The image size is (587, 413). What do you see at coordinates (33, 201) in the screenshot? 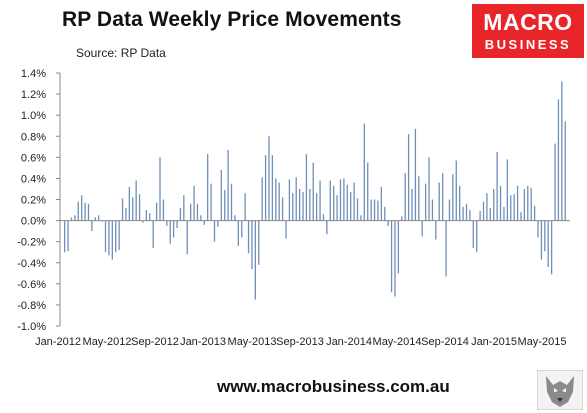
I see `y-tick-label: 0.2%` at bounding box center [33, 201].